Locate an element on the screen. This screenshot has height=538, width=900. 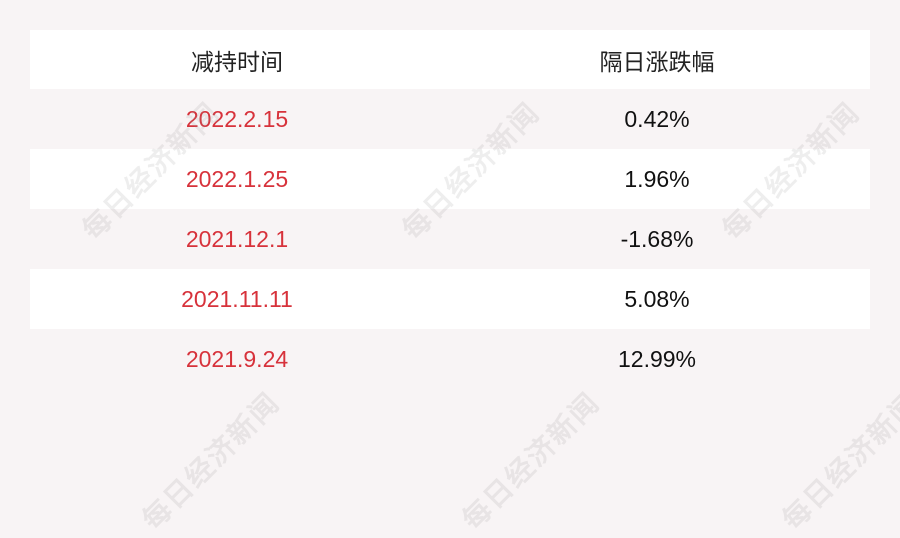
header-next-day-change: 隔日涨跌幅 is located at coordinates (657, 61).